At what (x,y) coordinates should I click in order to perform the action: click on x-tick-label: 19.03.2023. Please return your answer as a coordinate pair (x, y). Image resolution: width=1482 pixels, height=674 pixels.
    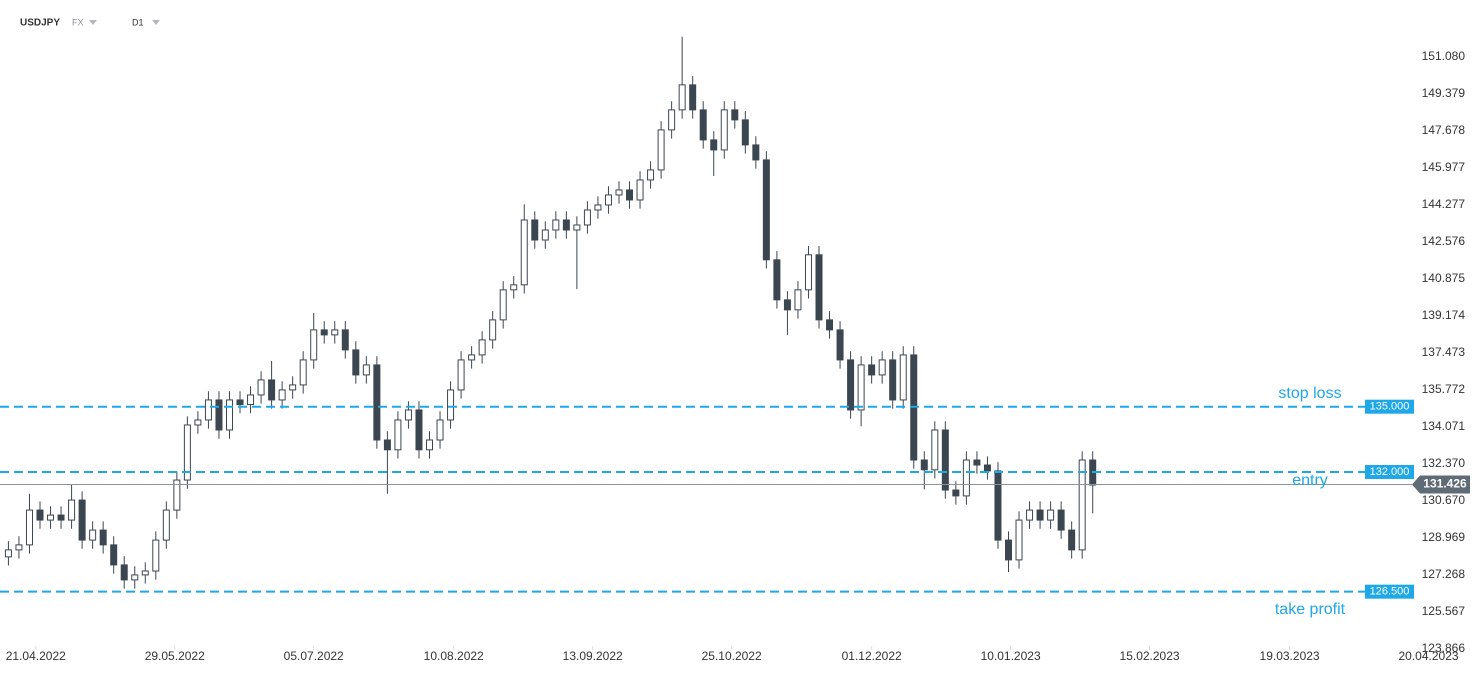
    Looking at the image, I should click on (1290, 656).